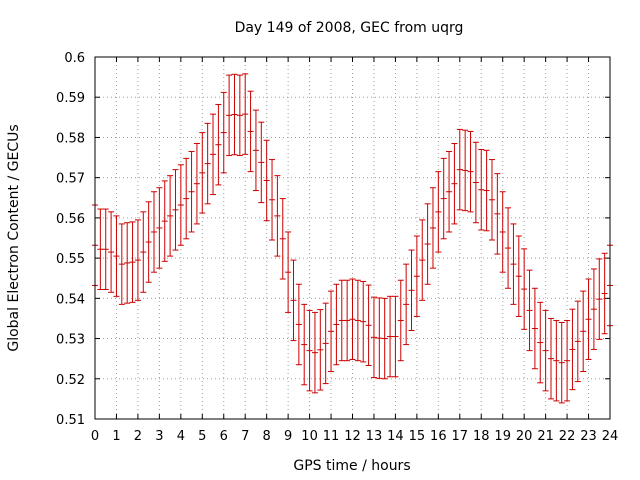 The width and height of the screenshot is (640, 480). Describe the element at coordinates (395, 436) in the screenshot. I see `x-tick-label: 14` at that location.